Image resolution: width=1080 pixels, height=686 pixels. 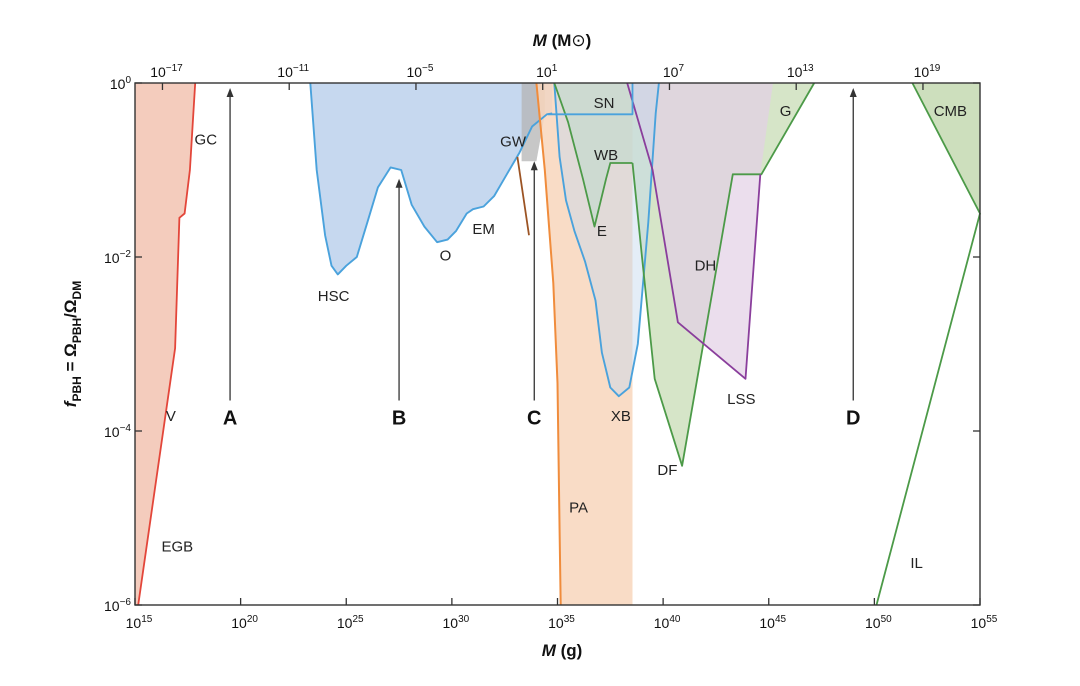 What do you see at coordinates (121, 83) in the screenshot?
I see `y-tick-label: 10⁰` at bounding box center [121, 83].